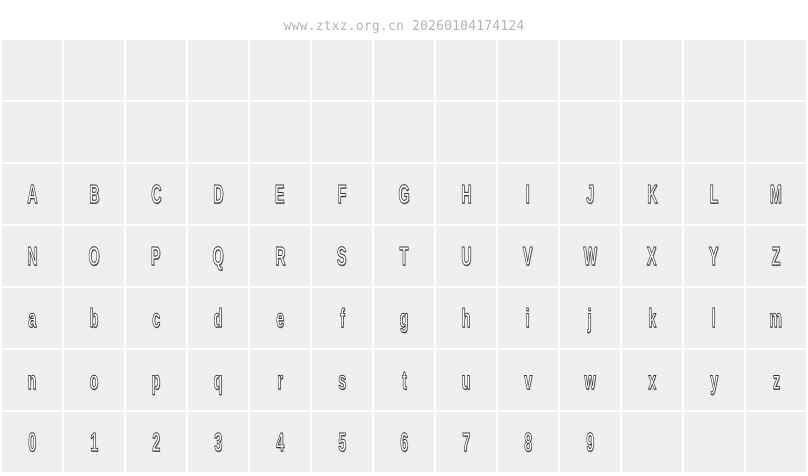  What do you see at coordinates (528, 442) in the screenshot?
I see `glyph-cell: 8` at bounding box center [528, 442].